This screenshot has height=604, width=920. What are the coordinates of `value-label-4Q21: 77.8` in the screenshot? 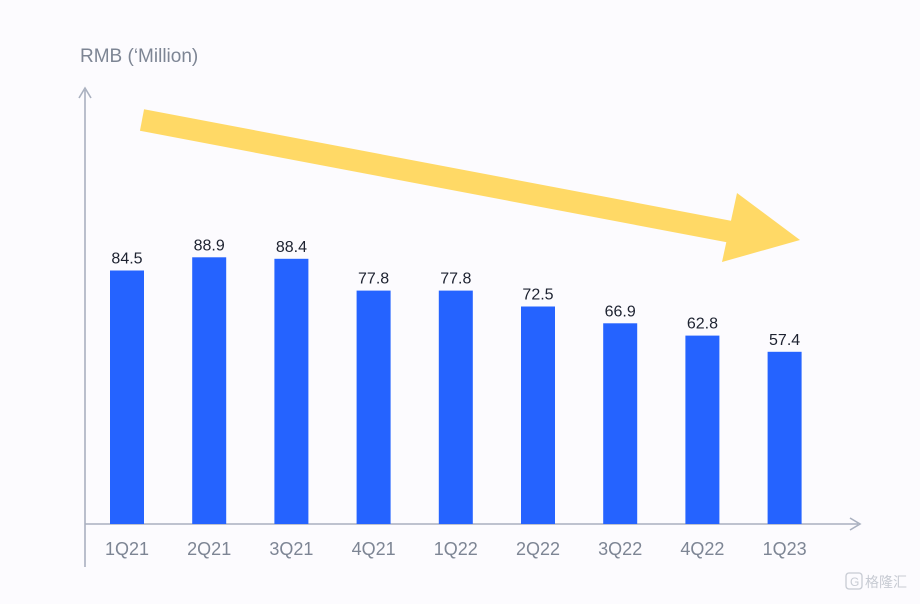 It's located at (373, 279).